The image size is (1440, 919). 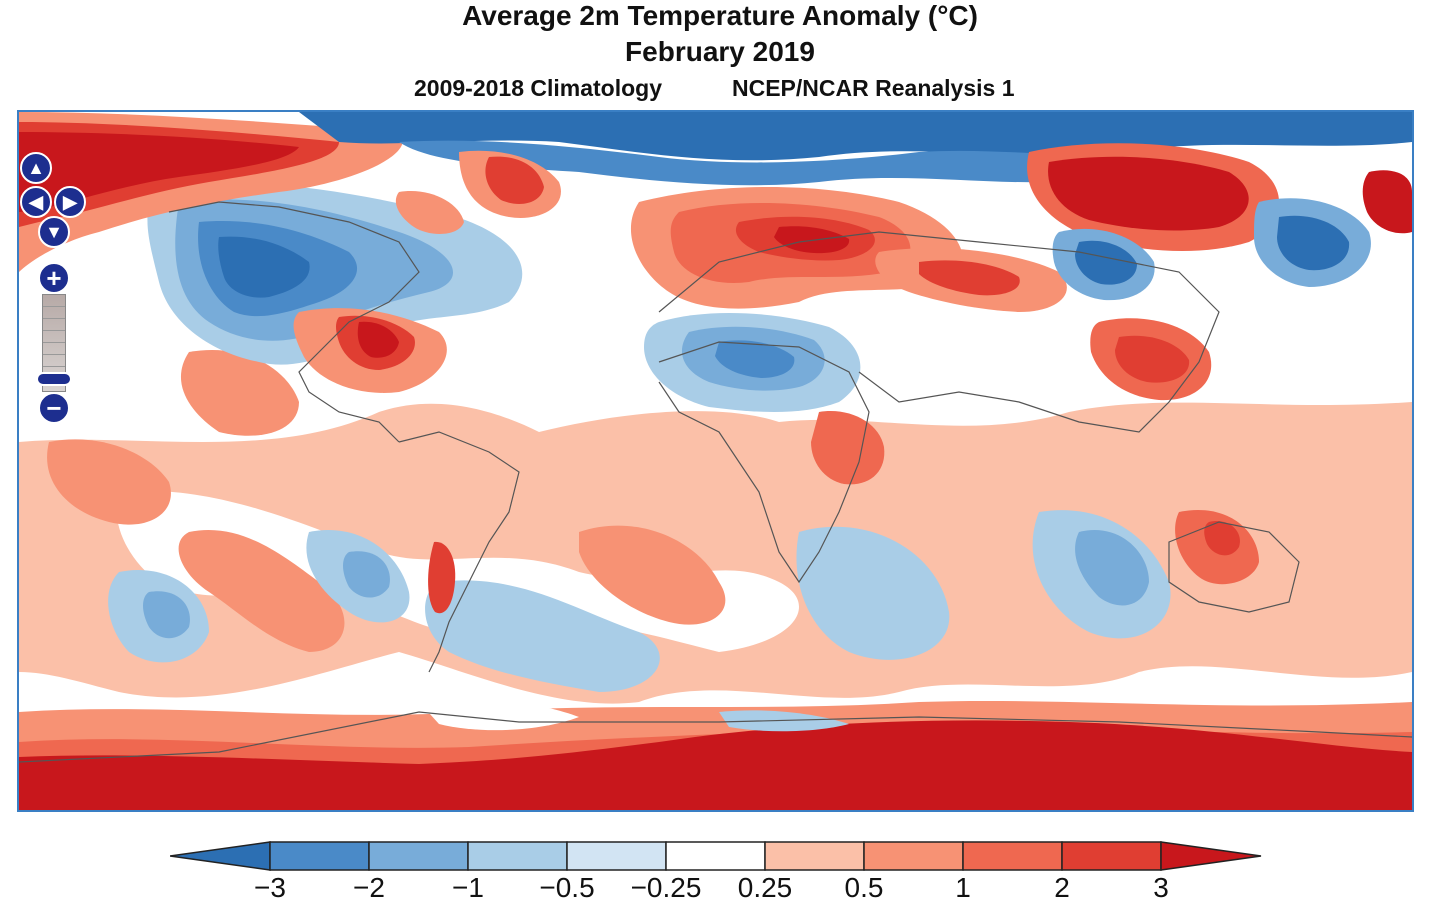 I want to click on legend-tick-label: −0.25, so click(x=666, y=887).